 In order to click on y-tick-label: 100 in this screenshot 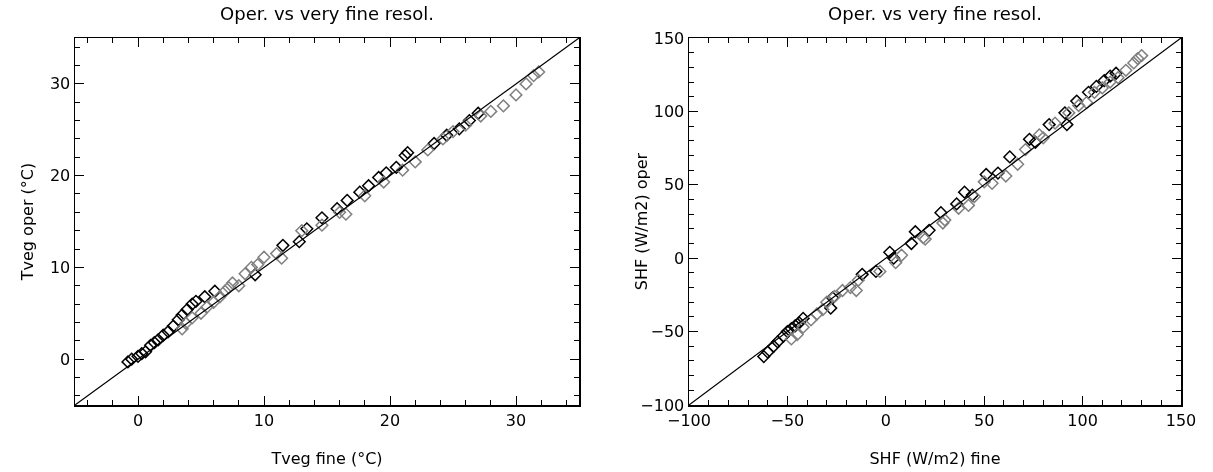, I will do `click(669, 111)`.